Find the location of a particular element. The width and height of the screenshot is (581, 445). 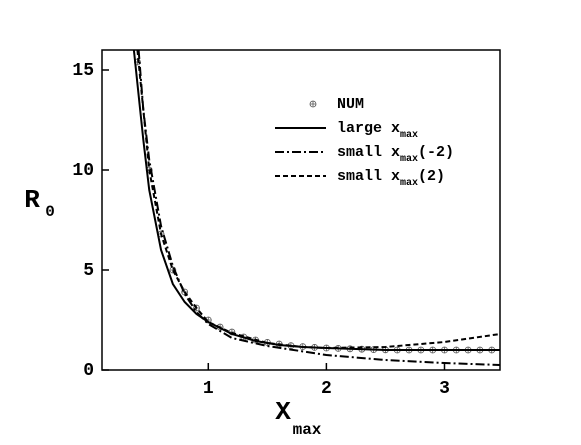

x-axis-label: X is located at coordinates (283, 412).